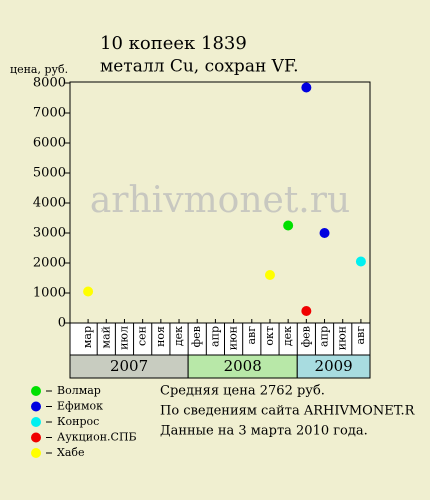  Describe the element at coordinates (49, 233) in the screenshot. I see `y-tick-label: 3000` at that location.